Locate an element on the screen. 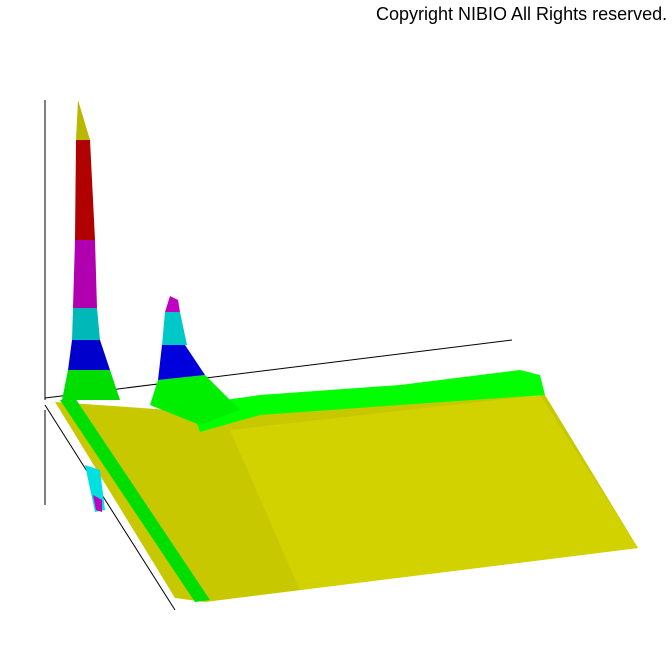 This screenshot has height=672, width=672. ridge-band is located at coordinates (367, 401).